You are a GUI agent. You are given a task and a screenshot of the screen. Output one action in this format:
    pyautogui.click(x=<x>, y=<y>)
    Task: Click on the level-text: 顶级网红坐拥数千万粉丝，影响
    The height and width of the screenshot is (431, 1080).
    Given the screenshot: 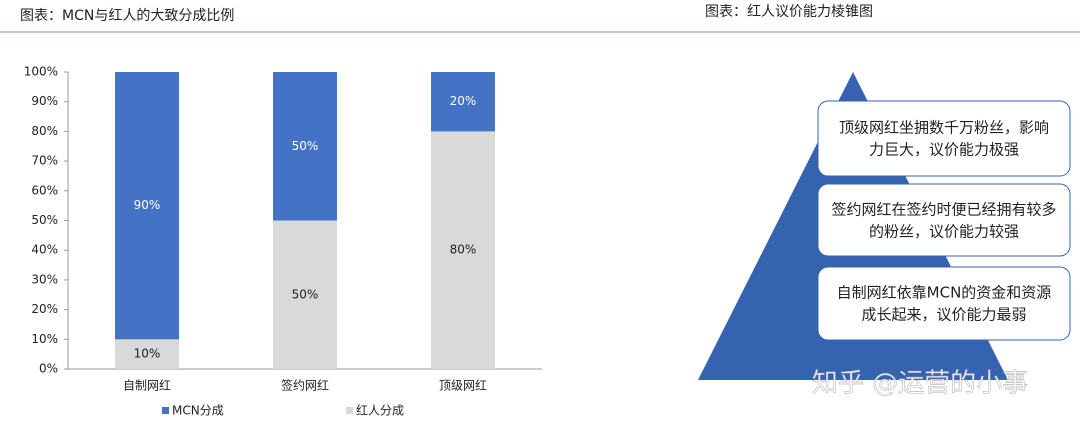 What is the action you would take?
    pyautogui.click(x=944, y=128)
    